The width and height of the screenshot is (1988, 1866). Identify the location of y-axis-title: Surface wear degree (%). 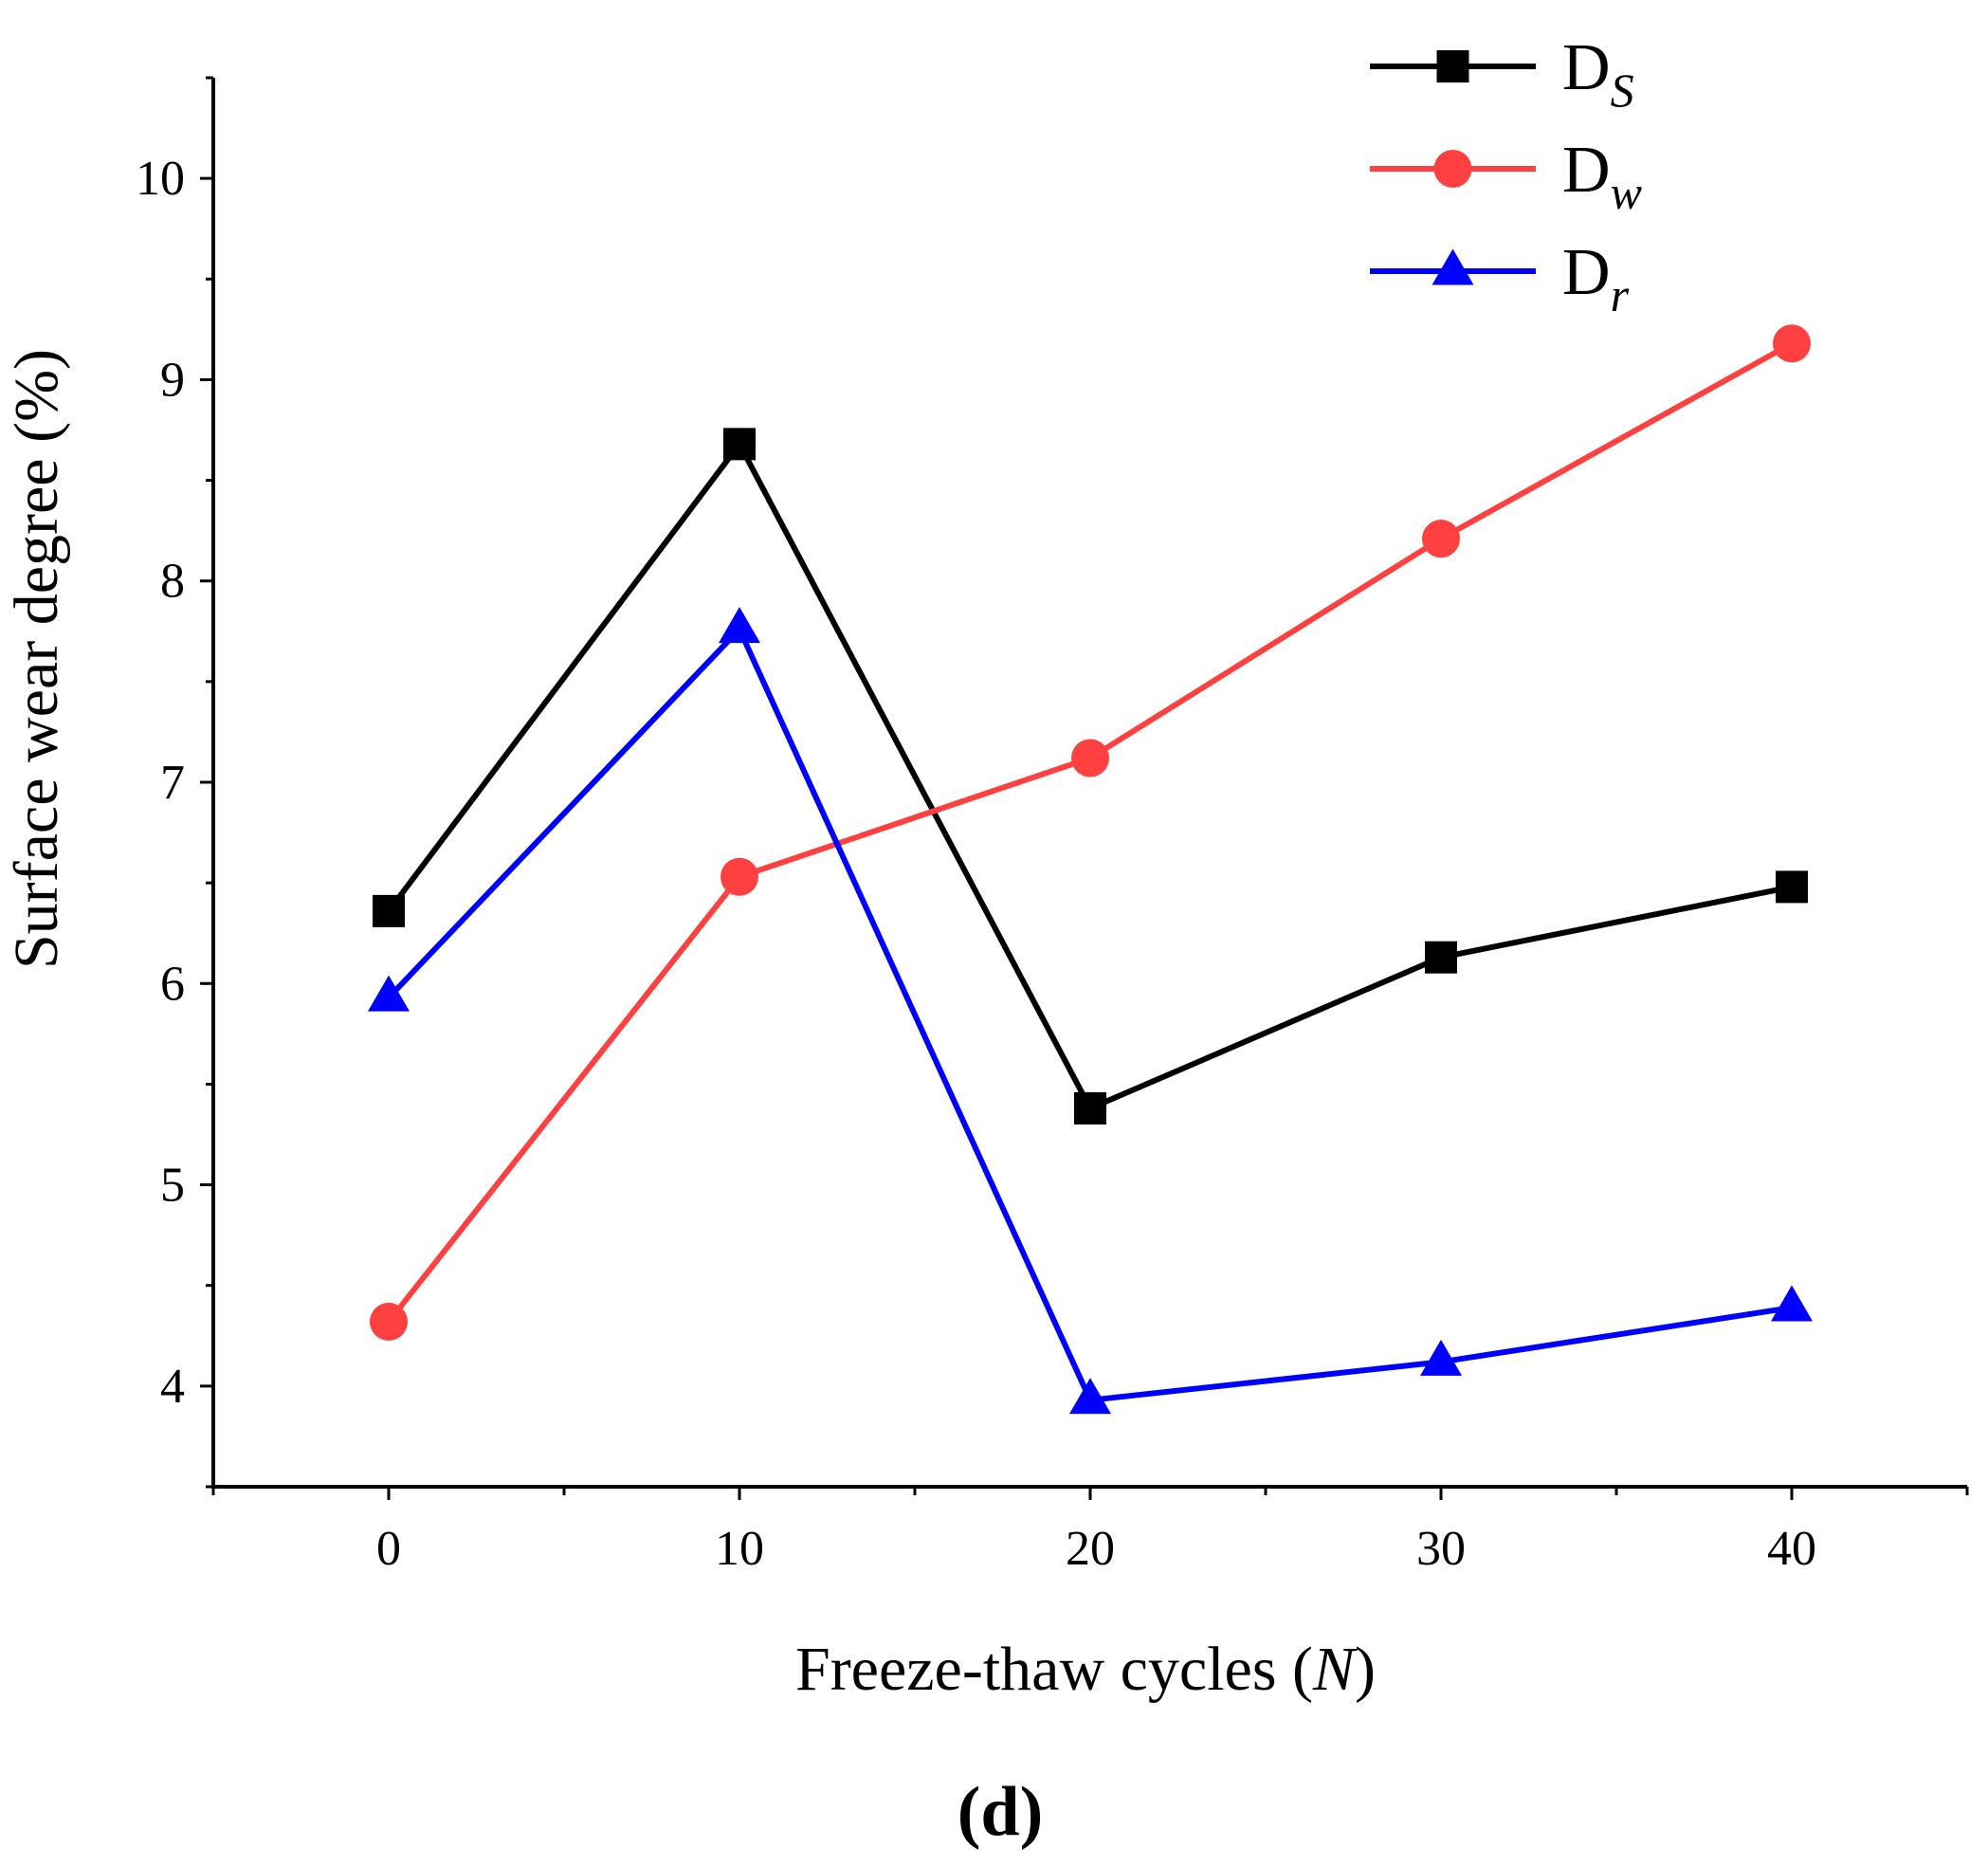
(36, 659).